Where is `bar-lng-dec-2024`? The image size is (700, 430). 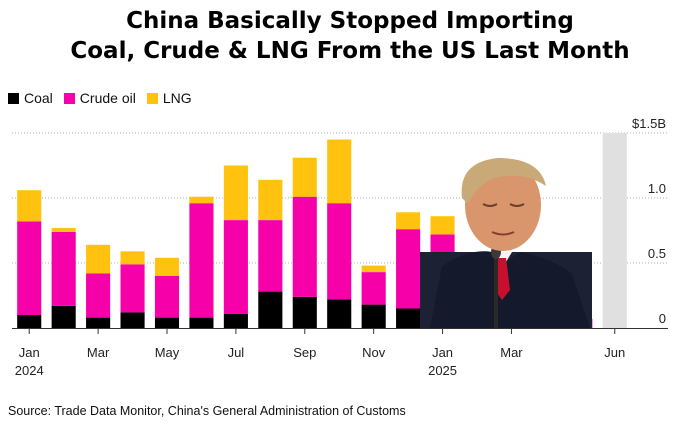
bar-lng-dec-2024 is located at coordinates (408, 221).